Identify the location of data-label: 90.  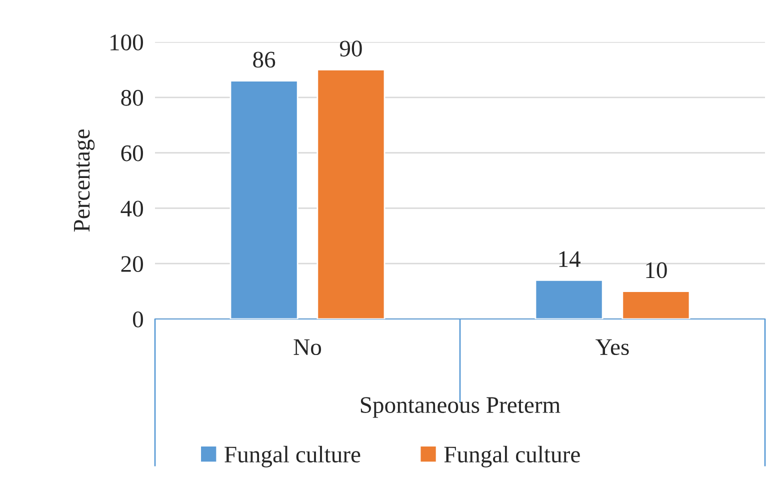
(351, 48).